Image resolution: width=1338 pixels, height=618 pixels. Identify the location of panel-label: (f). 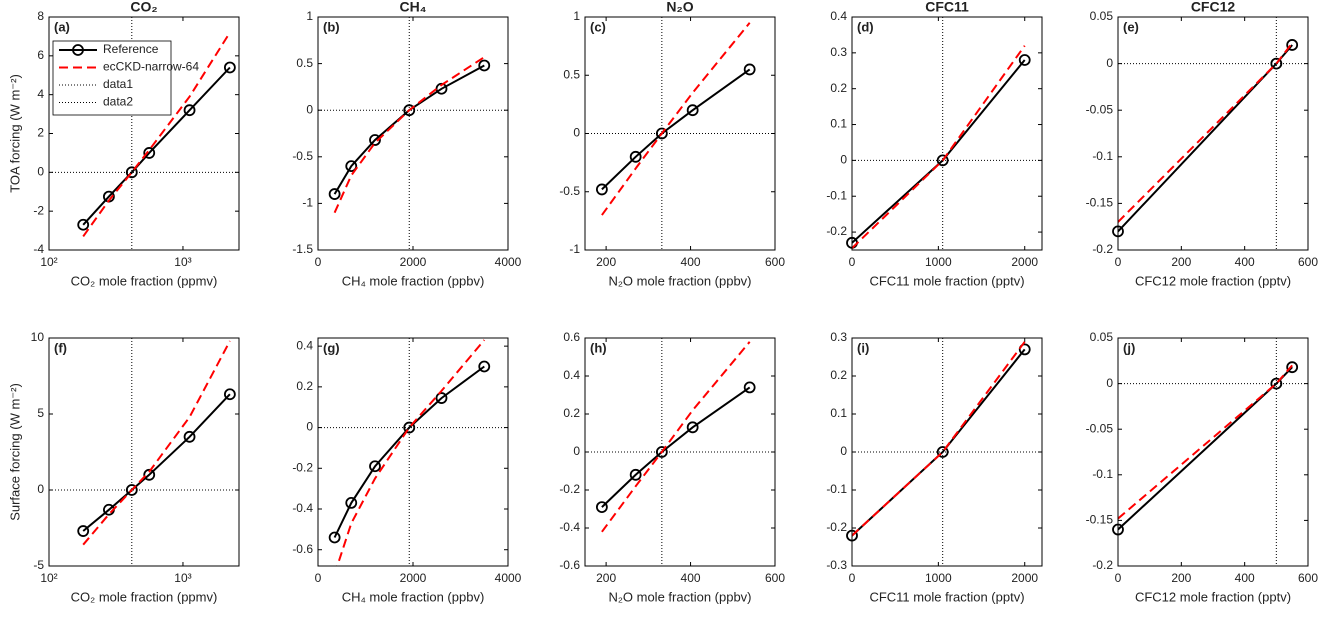
(60, 347).